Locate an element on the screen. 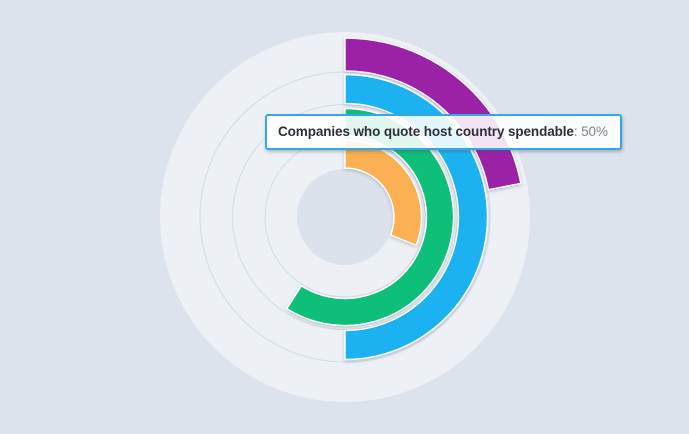 The width and height of the screenshot is (689, 434). ring-arc-outer is located at coordinates (433, 114).